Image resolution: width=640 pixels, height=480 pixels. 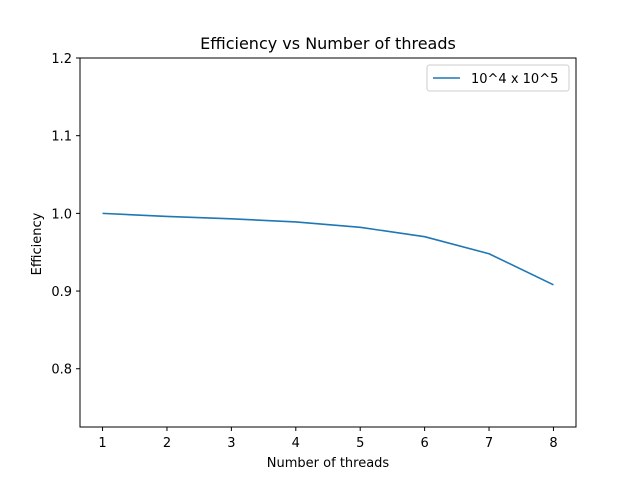 What do you see at coordinates (37, 243) in the screenshot?
I see `y-axis-label: Efficiency` at bounding box center [37, 243].